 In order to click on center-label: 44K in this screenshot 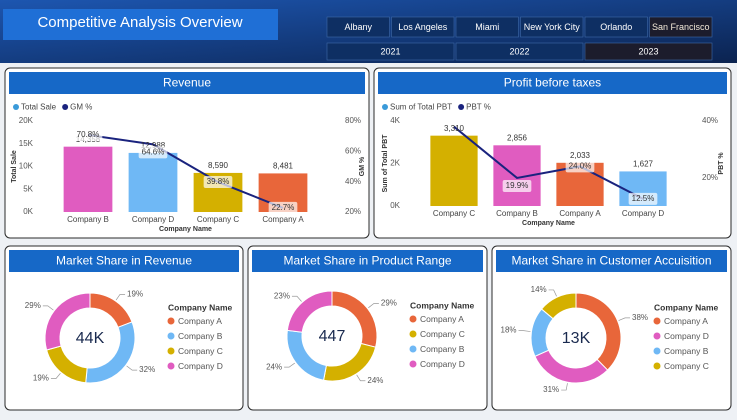, I will do `click(90, 338)`.